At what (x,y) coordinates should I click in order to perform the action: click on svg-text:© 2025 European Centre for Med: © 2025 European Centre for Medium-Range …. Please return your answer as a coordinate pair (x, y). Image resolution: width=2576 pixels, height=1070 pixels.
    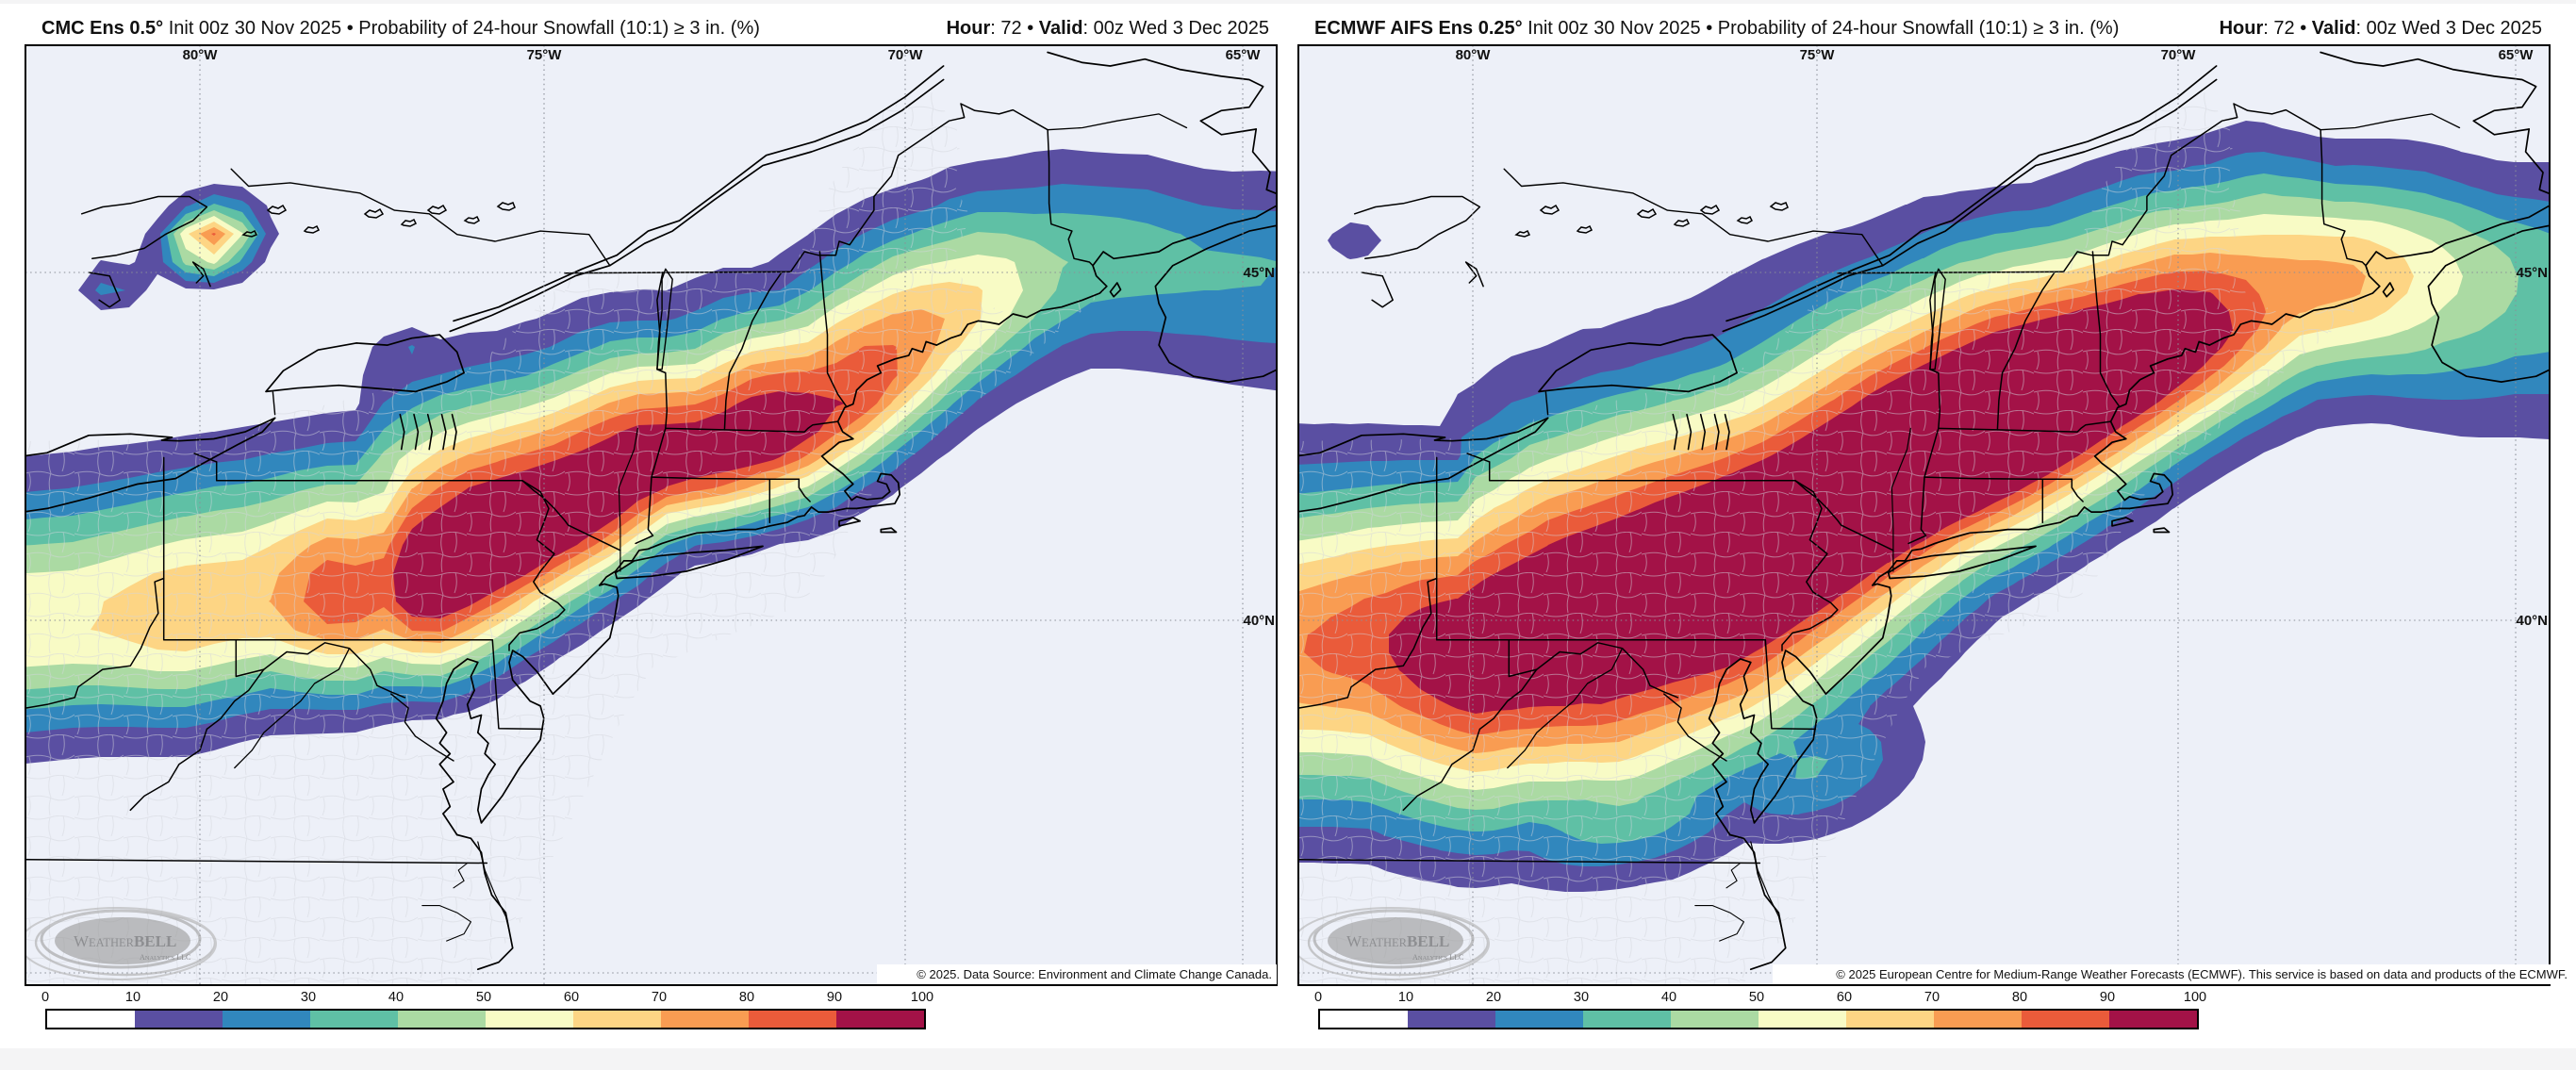
    Looking at the image, I should click on (2202, 974).